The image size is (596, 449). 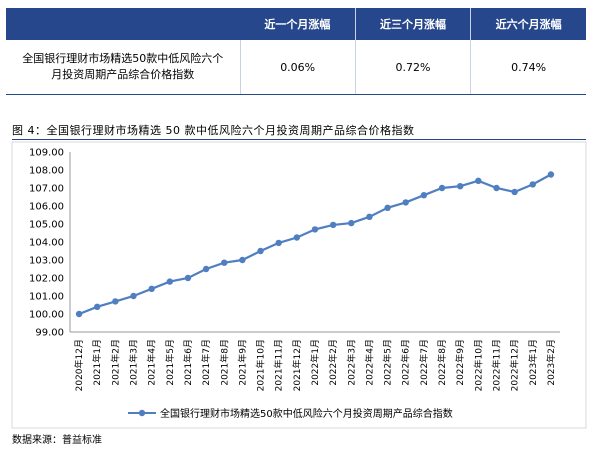 I want to click on x-tick-label: 2022年2月, so click(x=333, y=362).